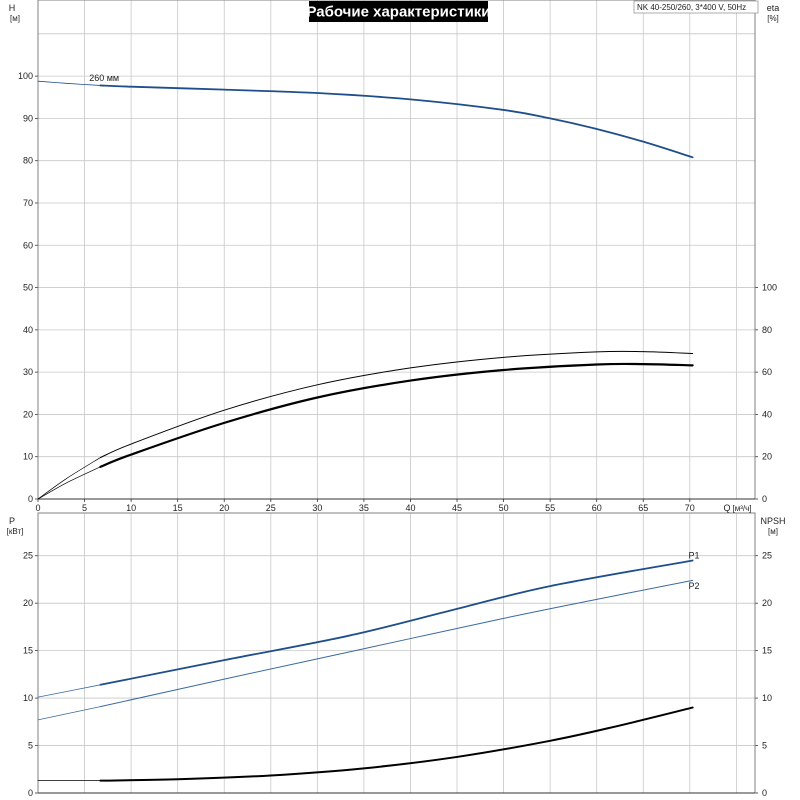 This screenshot has height=800, width=800. What do you see at coordinates (690, 508) in the screenshot?
I see `upper-x-tick-label: 70` at bounding box center [690, 508].